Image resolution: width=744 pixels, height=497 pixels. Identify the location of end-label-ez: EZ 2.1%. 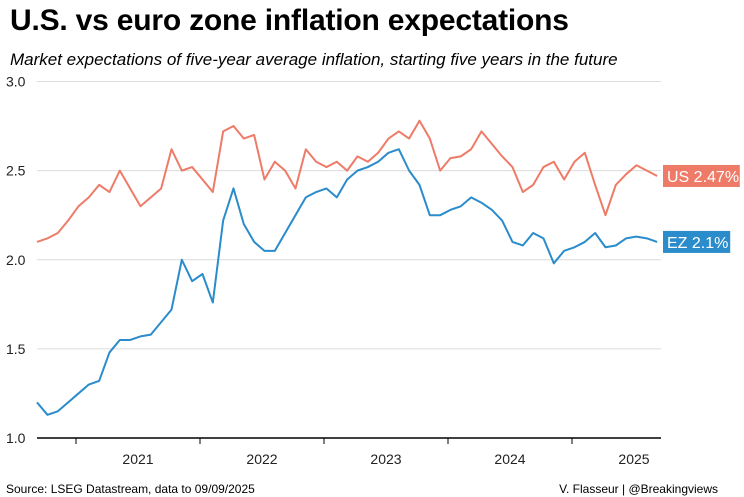
(697, 241).